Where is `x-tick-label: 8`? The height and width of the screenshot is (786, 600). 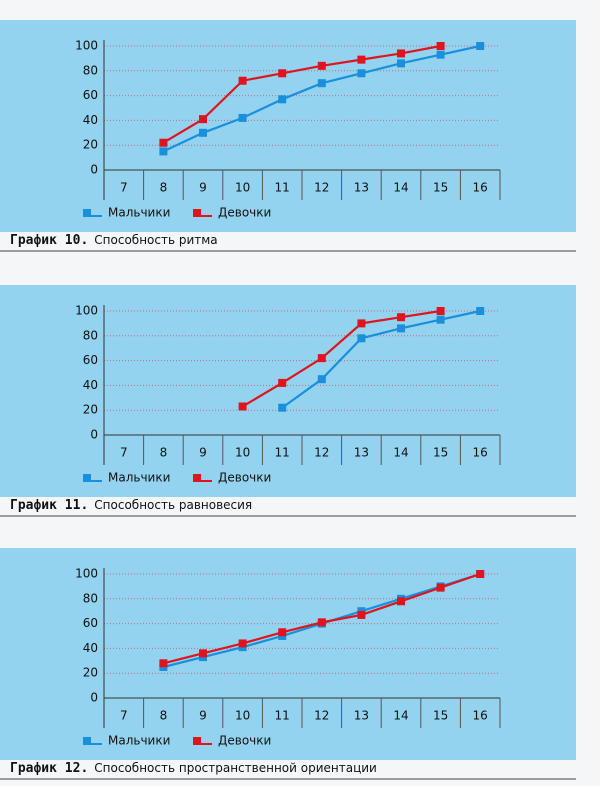 x-tick-label: 8 is located at coordinates (164, 453).